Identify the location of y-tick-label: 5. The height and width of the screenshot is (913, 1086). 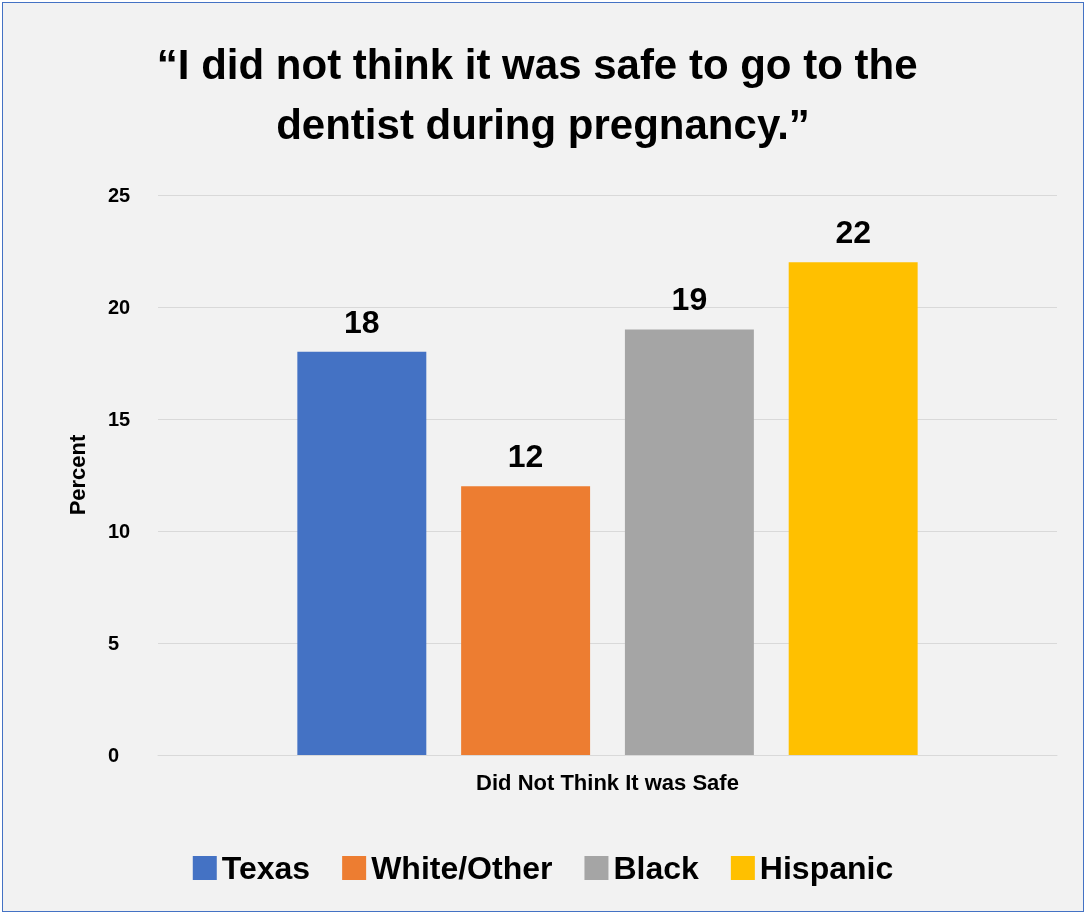
(114, 643).